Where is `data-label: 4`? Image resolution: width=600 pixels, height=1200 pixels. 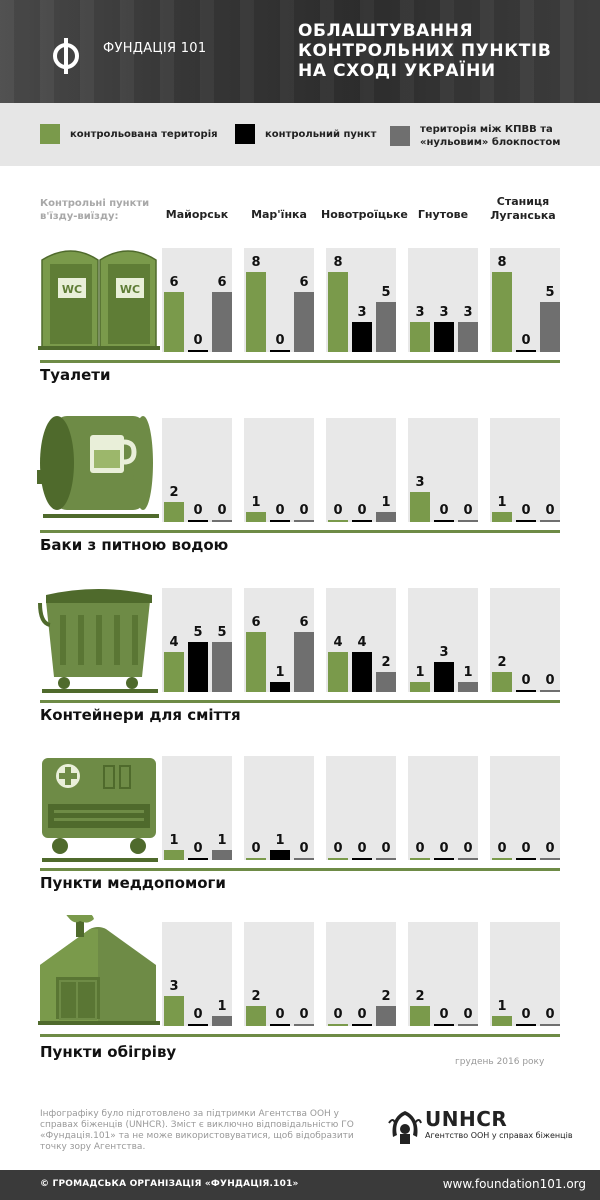
data-label: 4 is located at coordinates (362, 642).